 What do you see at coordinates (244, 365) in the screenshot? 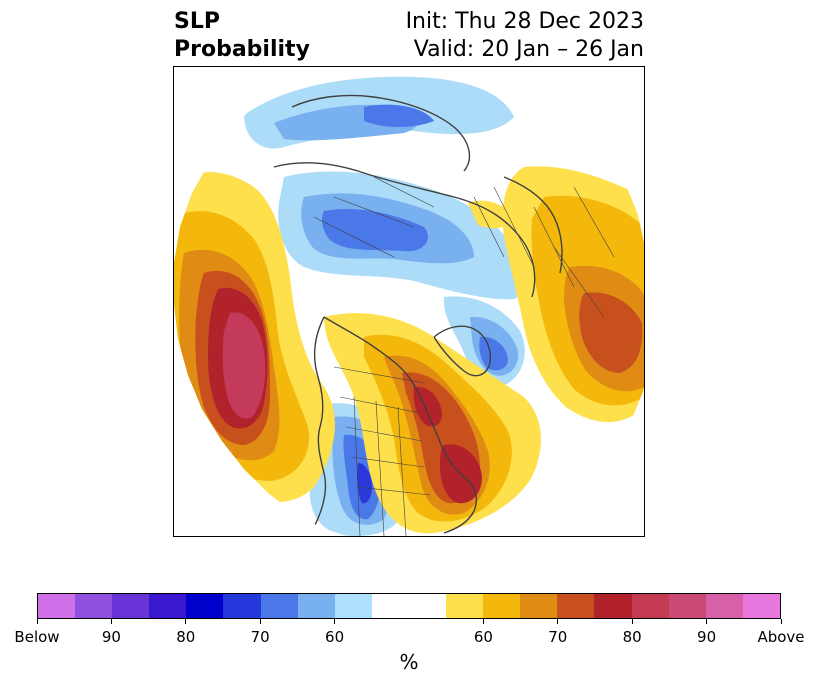
I see `above-zone-pacific-max` at bounding box center [244, 365].